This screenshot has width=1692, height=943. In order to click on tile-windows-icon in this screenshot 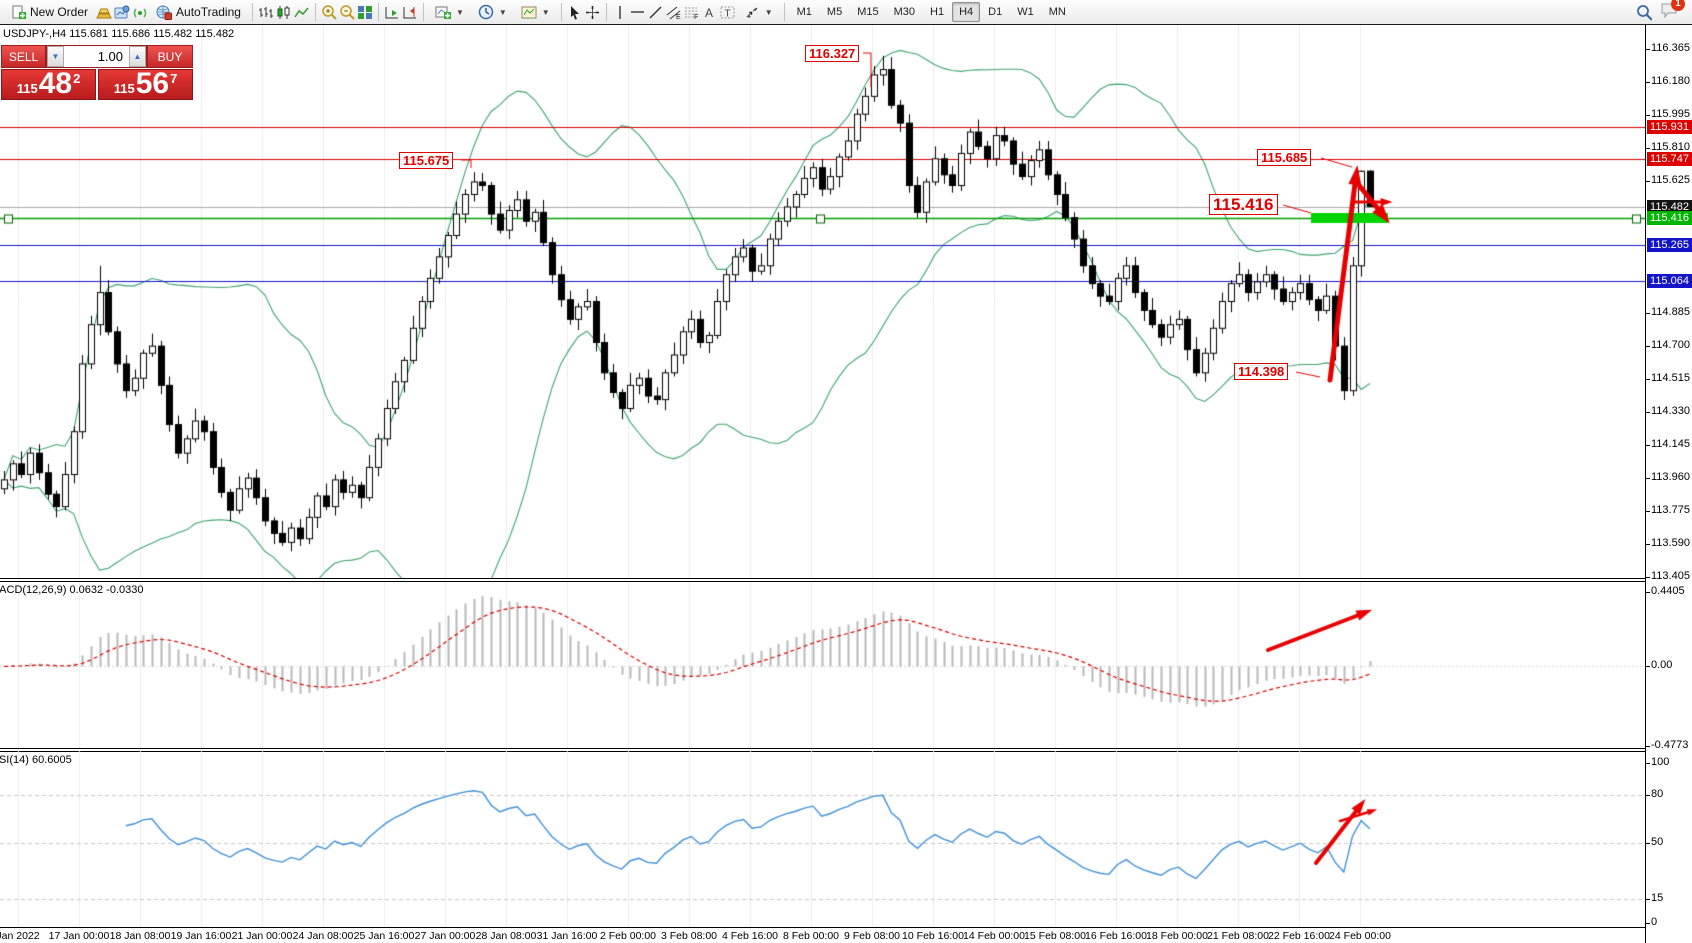, I will do `click(365, 12)`.